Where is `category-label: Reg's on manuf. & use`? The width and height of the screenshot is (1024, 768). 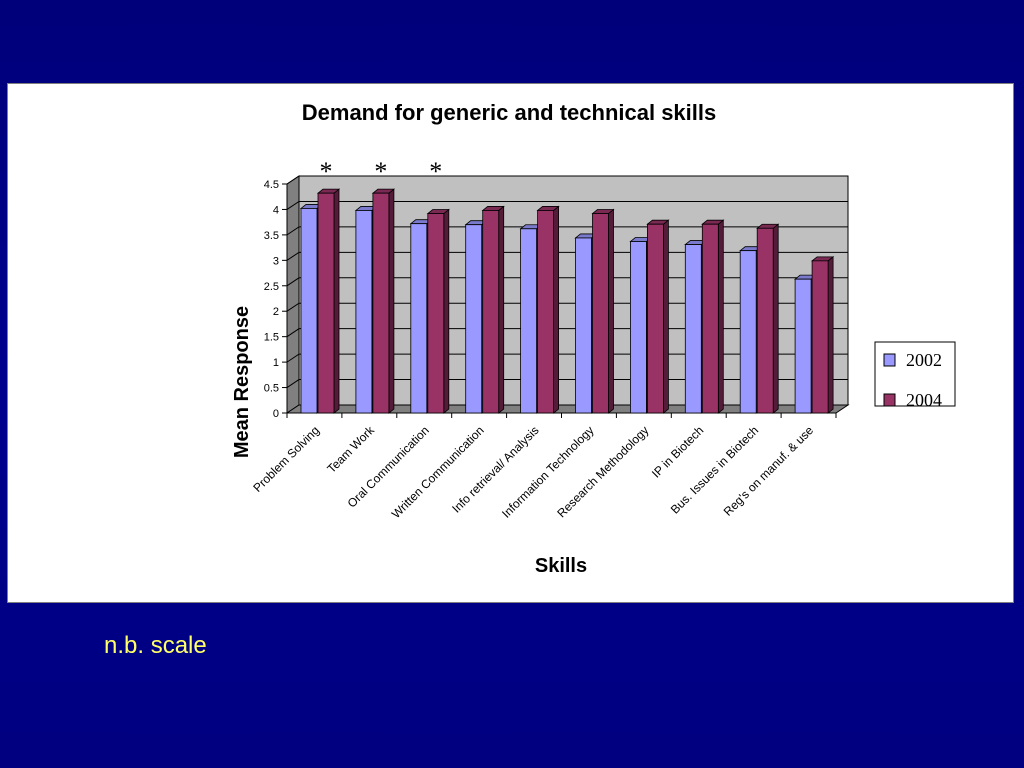
category-label: Reg's on manuf. & use is located at coordinates (769, 471).